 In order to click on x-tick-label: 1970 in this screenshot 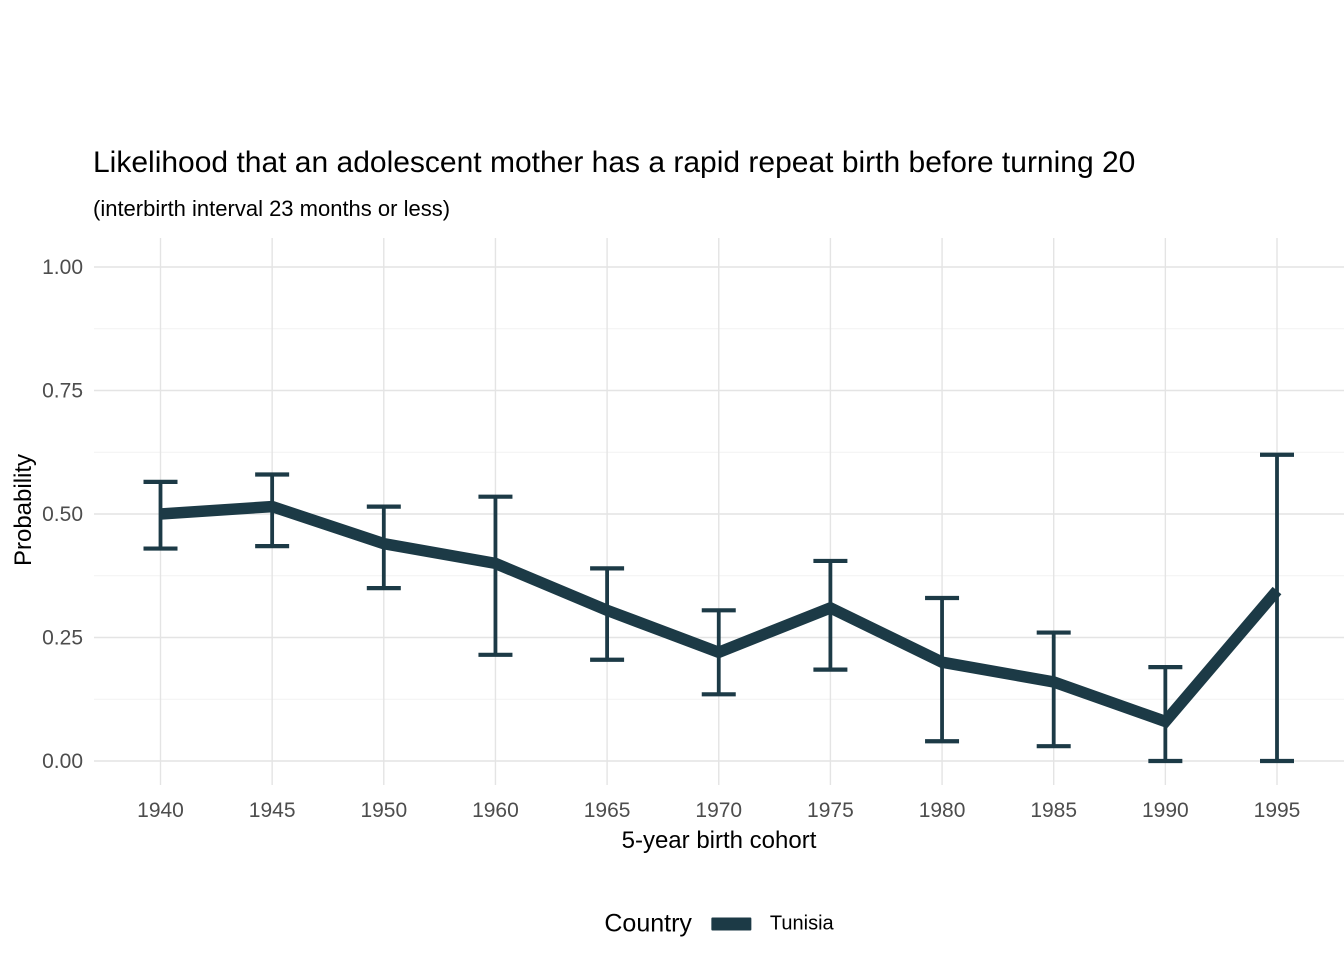, I will do `click(718, 810)`.